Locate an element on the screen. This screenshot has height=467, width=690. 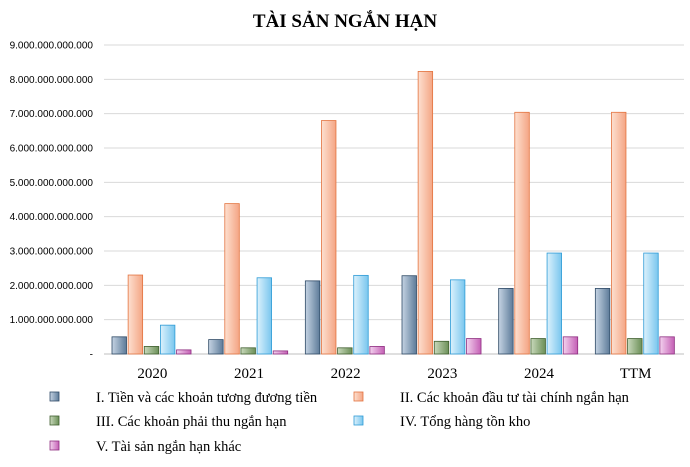
y-tick-label: - is located at coordinates (91, 355).